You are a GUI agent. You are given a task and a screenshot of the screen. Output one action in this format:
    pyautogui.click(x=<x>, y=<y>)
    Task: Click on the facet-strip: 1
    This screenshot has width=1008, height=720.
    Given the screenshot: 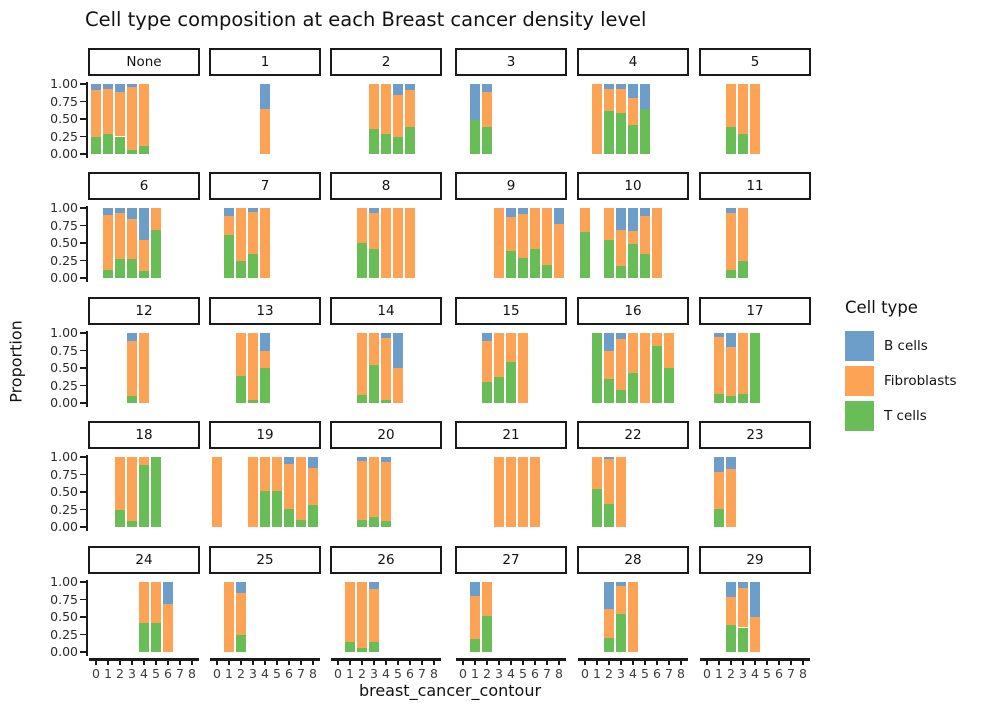 What is the action you would take?
    pyautogui.click(x=265, y=62)
    